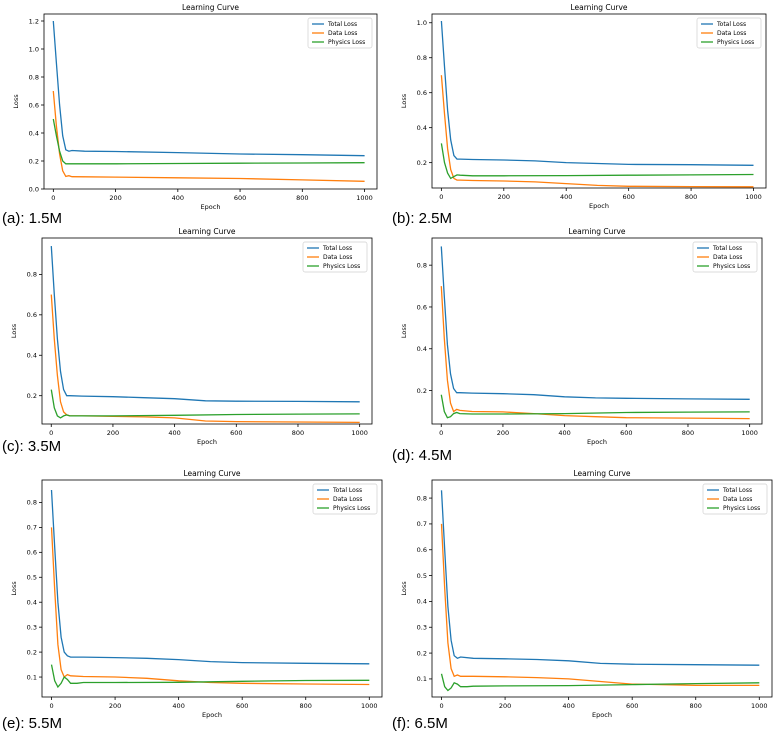  Describe the element at coordinates (32, 578) in the screenshot. I see `y-tick-label: 0.5` at that location.